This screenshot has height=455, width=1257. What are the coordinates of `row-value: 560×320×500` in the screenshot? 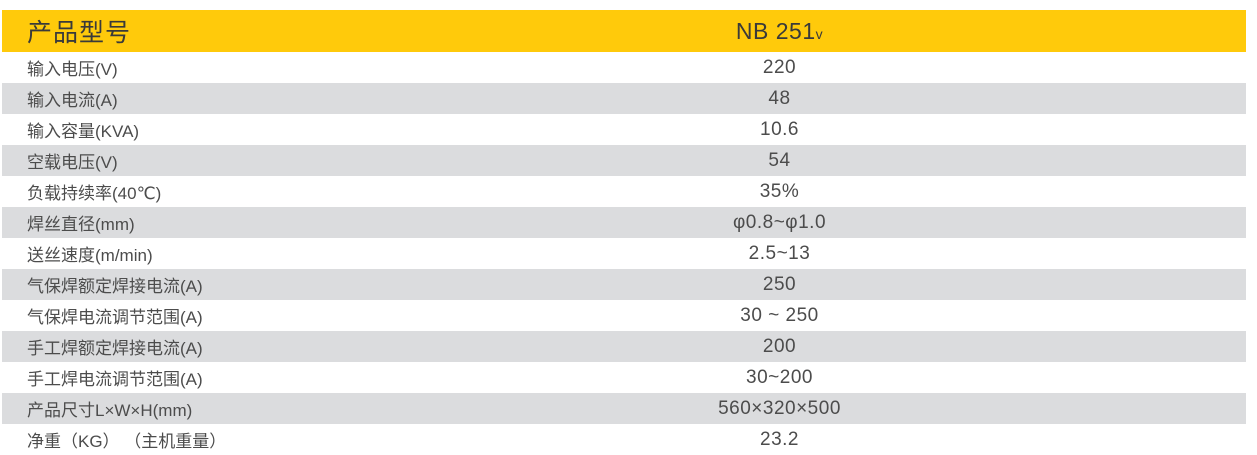 It's located at (779, 408).